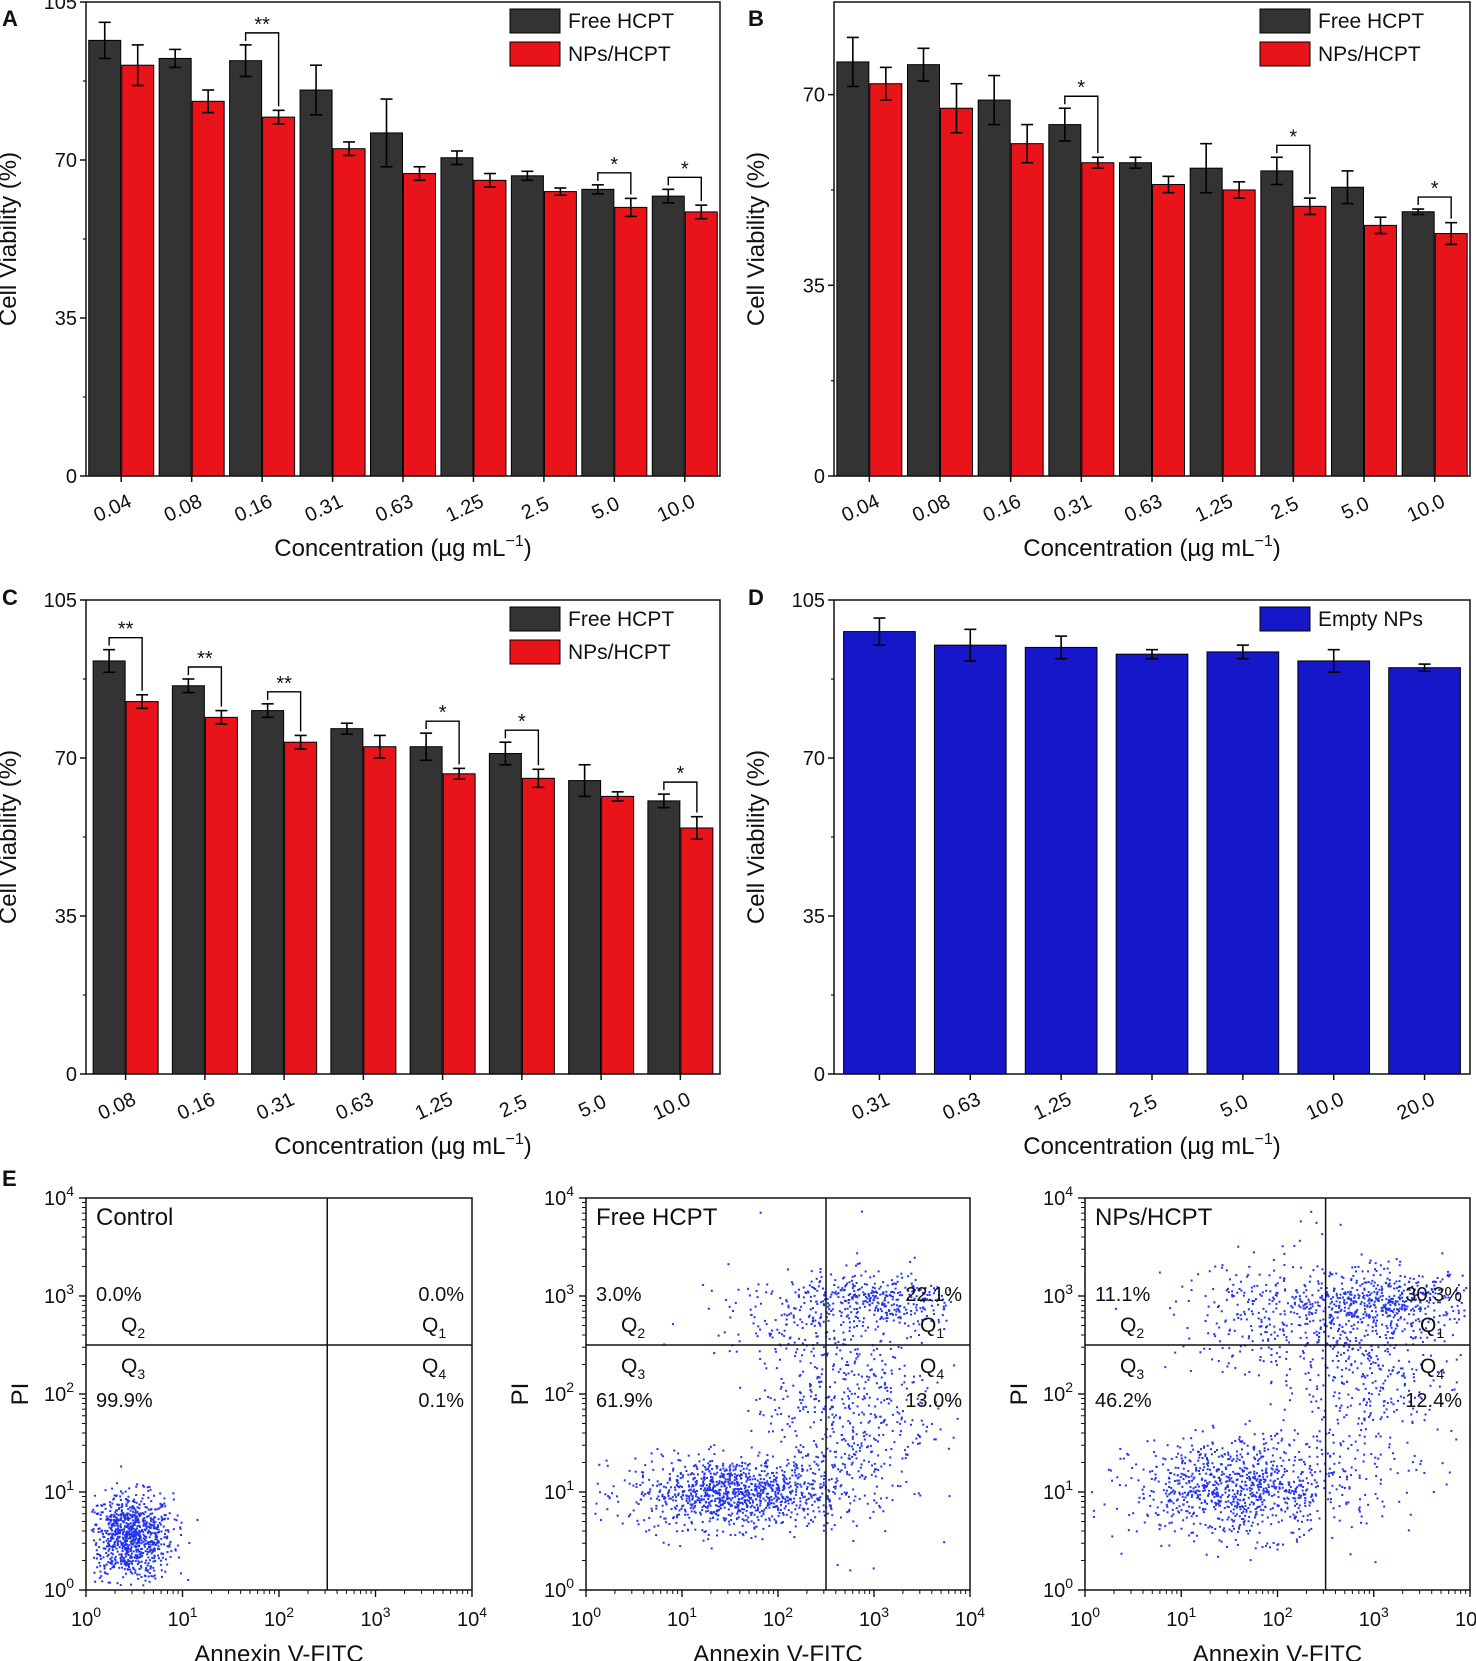 Image resolution: width=1476 pixels, height=1661 pixels. What do you see at coordinates (684, 189) in the screenshot?
I see `significance-bracket` at bounding box center [684, 189].